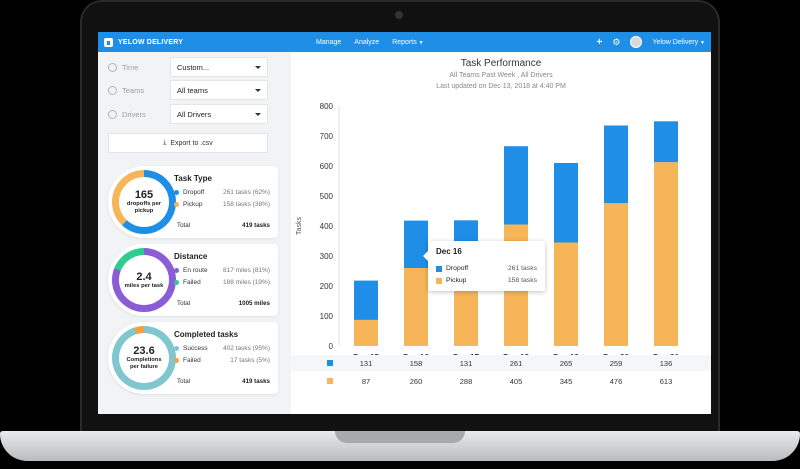  I want to click on table-cell: 131, so click(466, 363).